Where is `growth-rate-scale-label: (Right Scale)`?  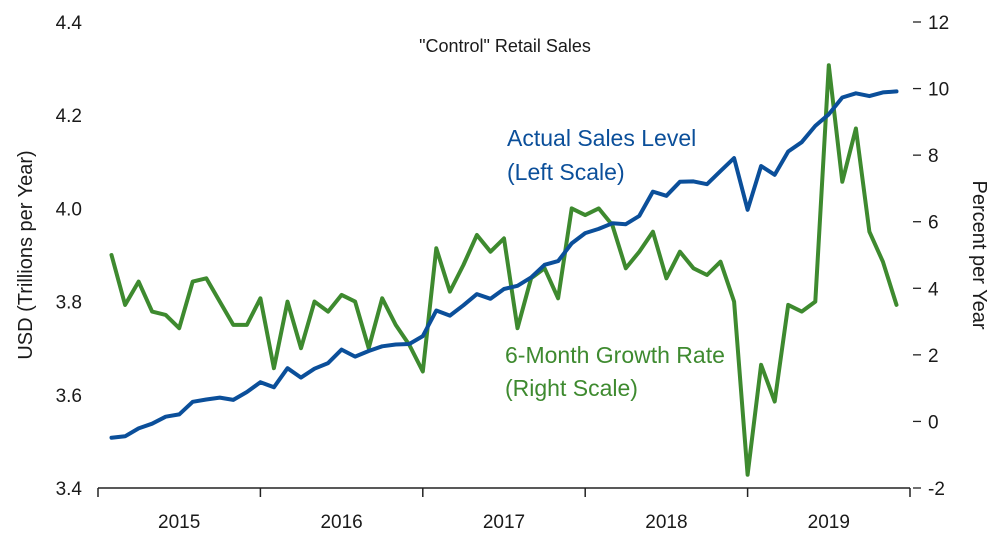
growth-rate-scale-label: (Right Scale) is located at coordinates (571, 388).